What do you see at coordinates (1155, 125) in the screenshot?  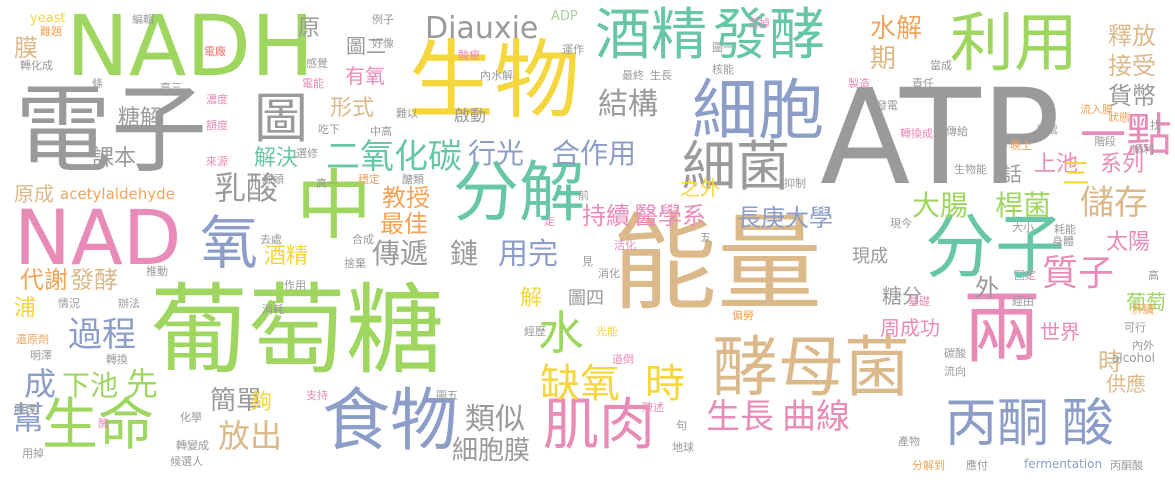 I see `word-zhao: 找` at bounding box center [1155, 125].